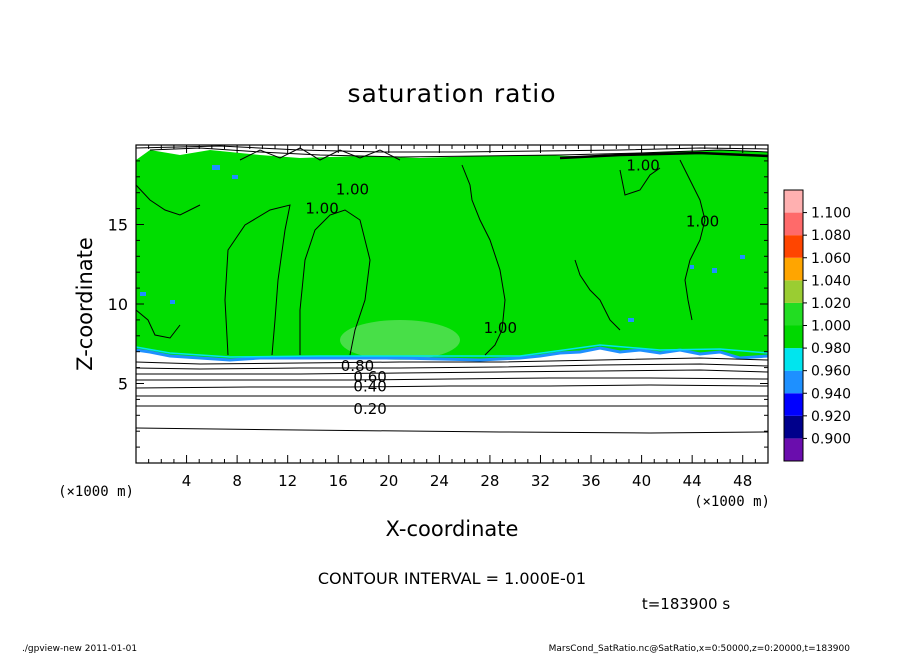 Image resolution: width=904 pixels, height=654 pixels. I want to click on x-tick-label: 28, so click(489, 481).